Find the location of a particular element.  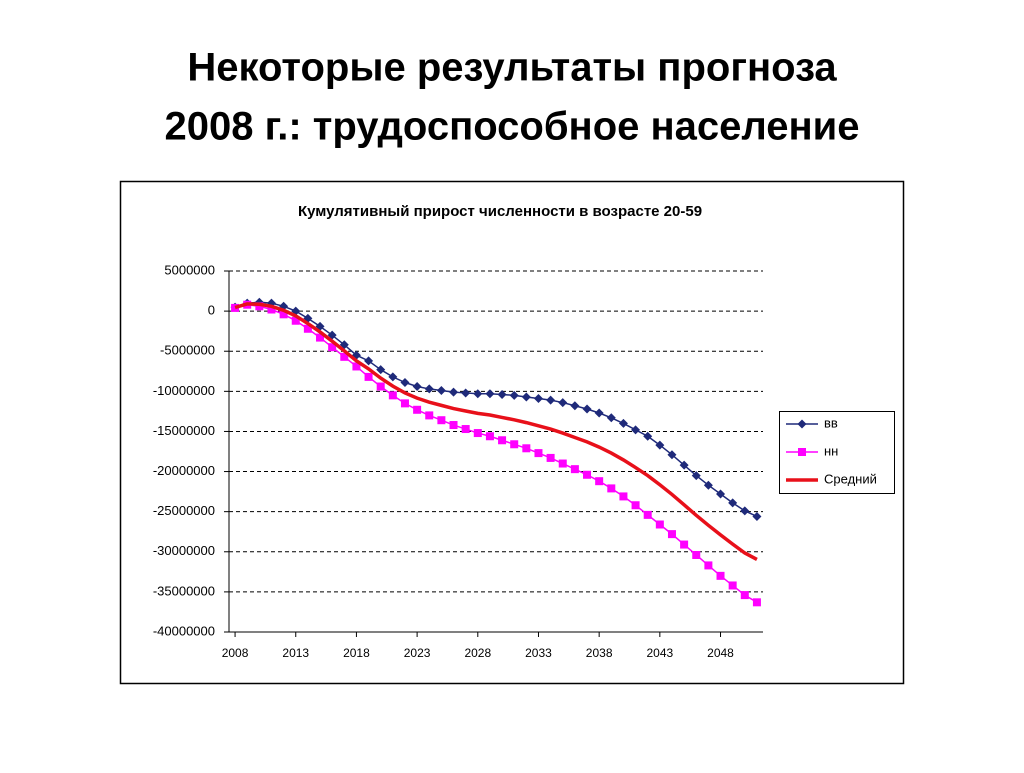

y-tick-label: 0 is located at coordinates (211, 310).